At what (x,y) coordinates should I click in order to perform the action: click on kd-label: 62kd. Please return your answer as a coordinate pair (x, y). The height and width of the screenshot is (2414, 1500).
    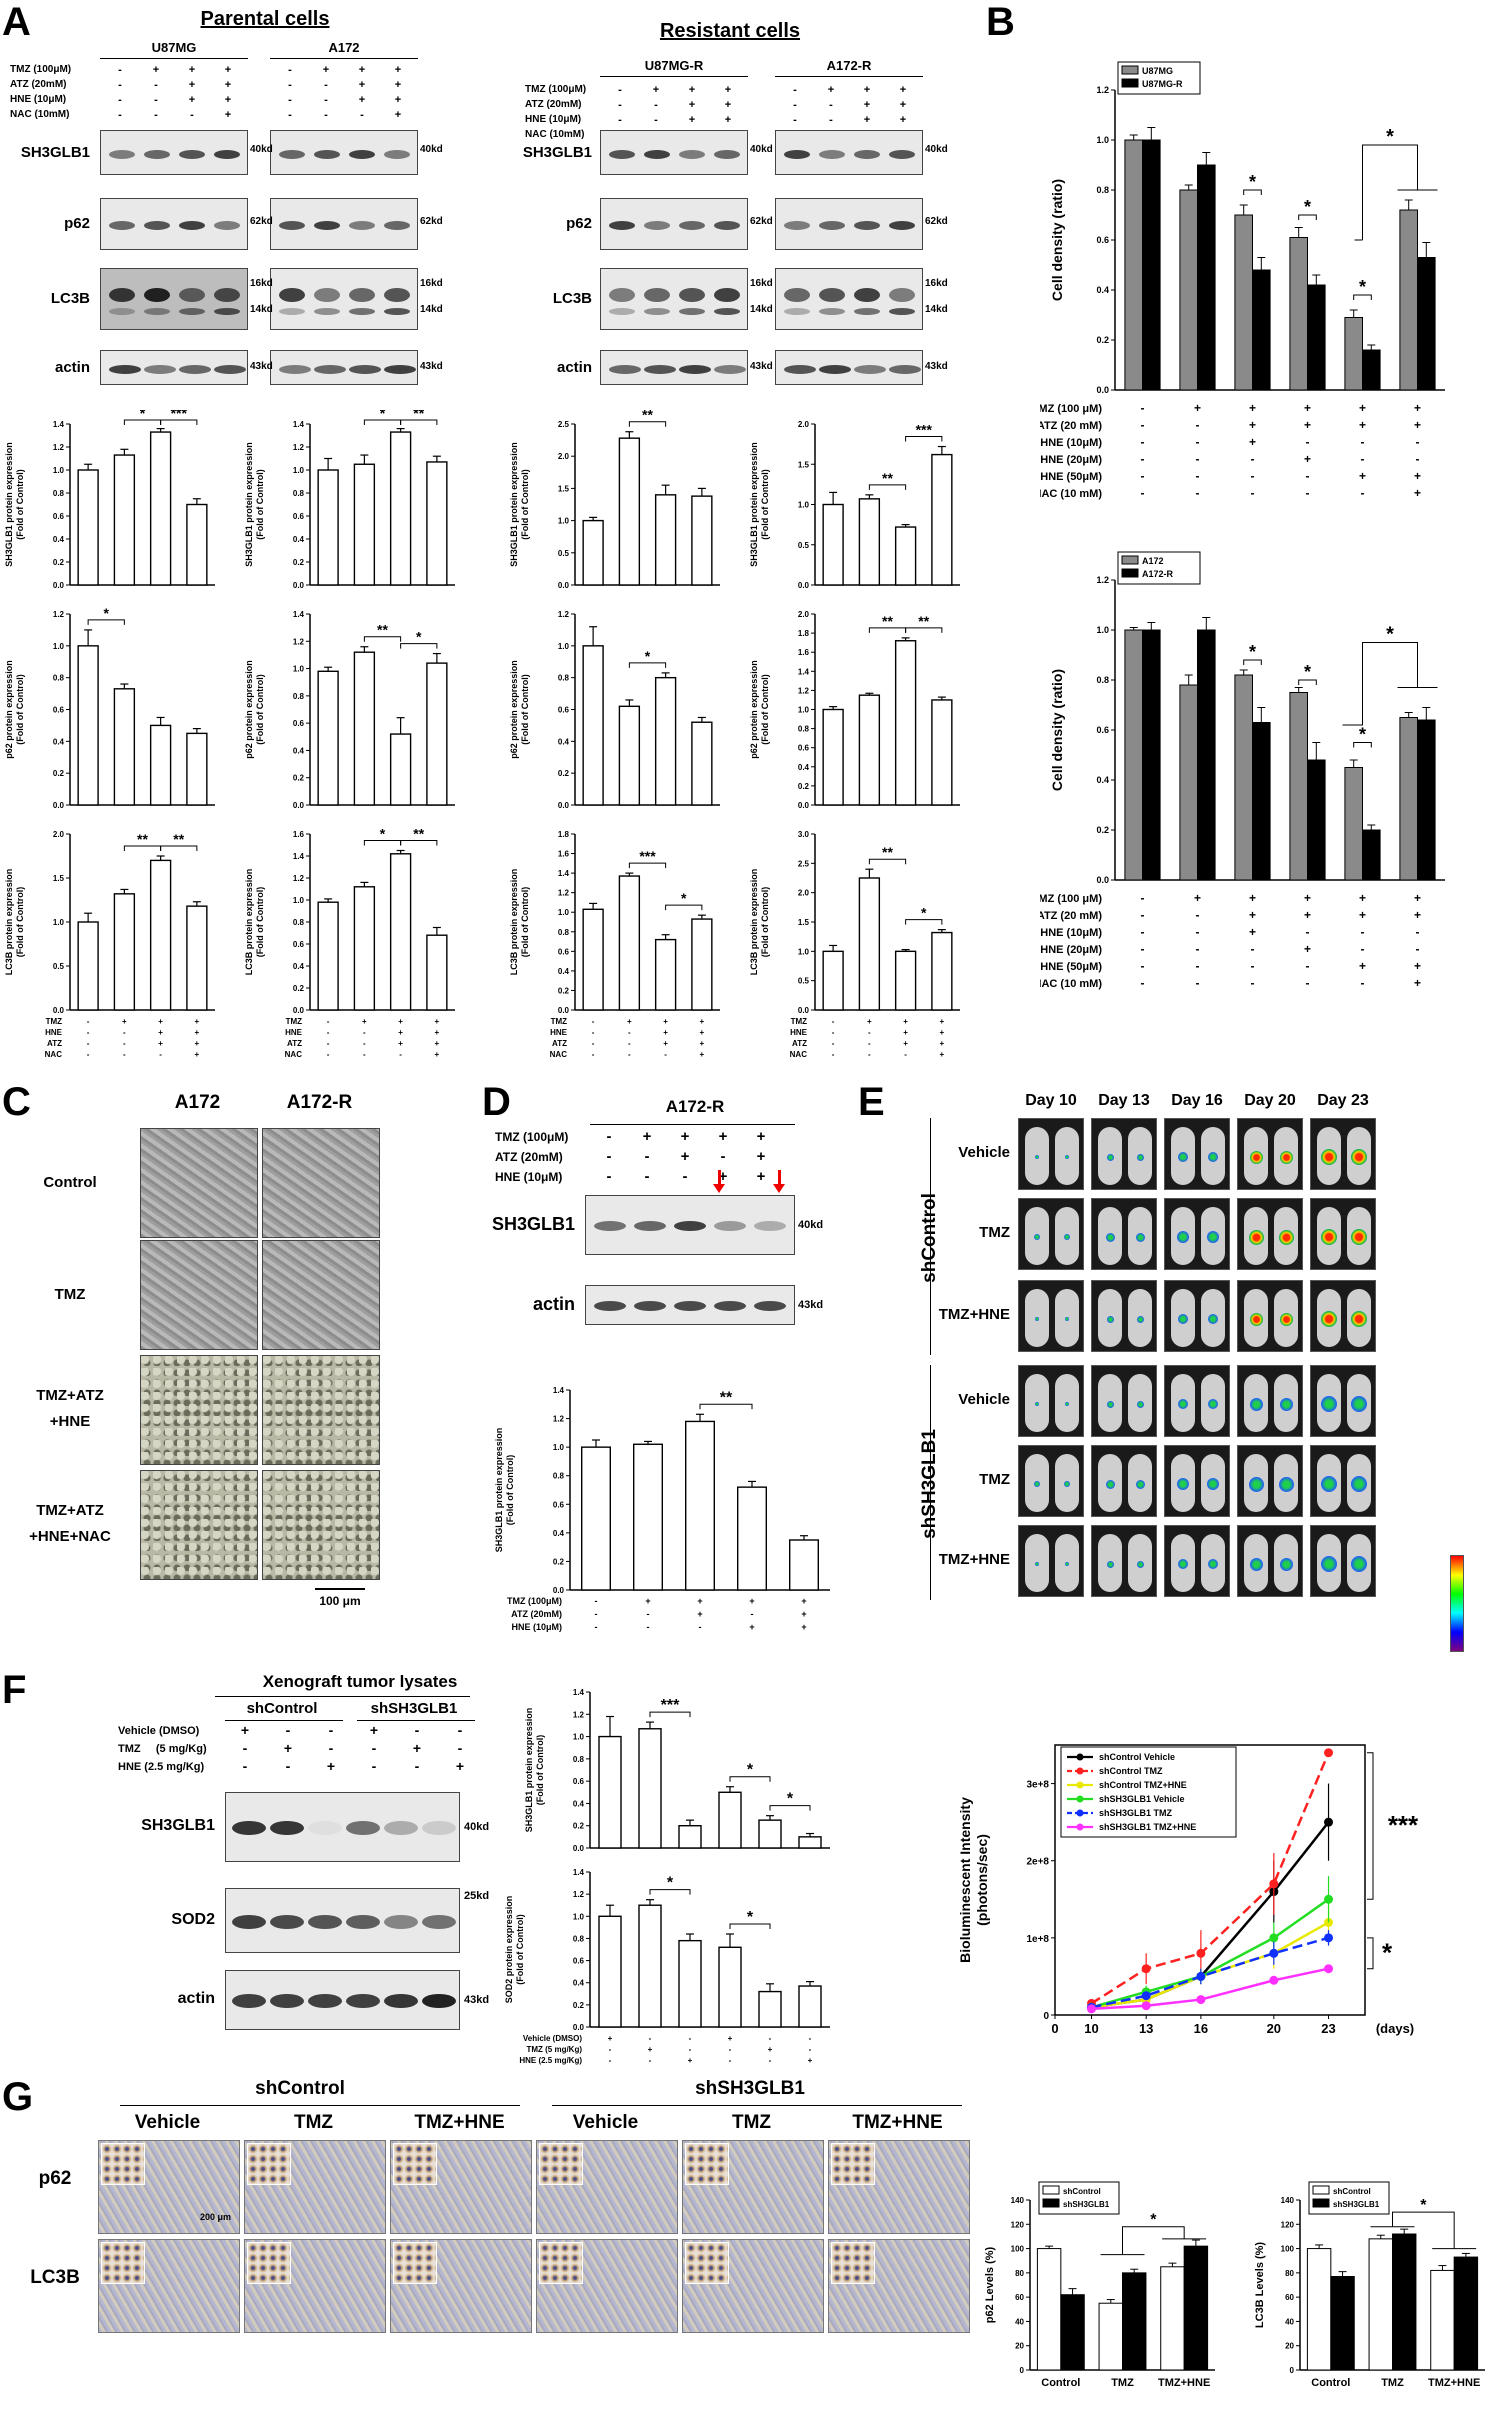
    Looking at the image, I should click on (761, 221).